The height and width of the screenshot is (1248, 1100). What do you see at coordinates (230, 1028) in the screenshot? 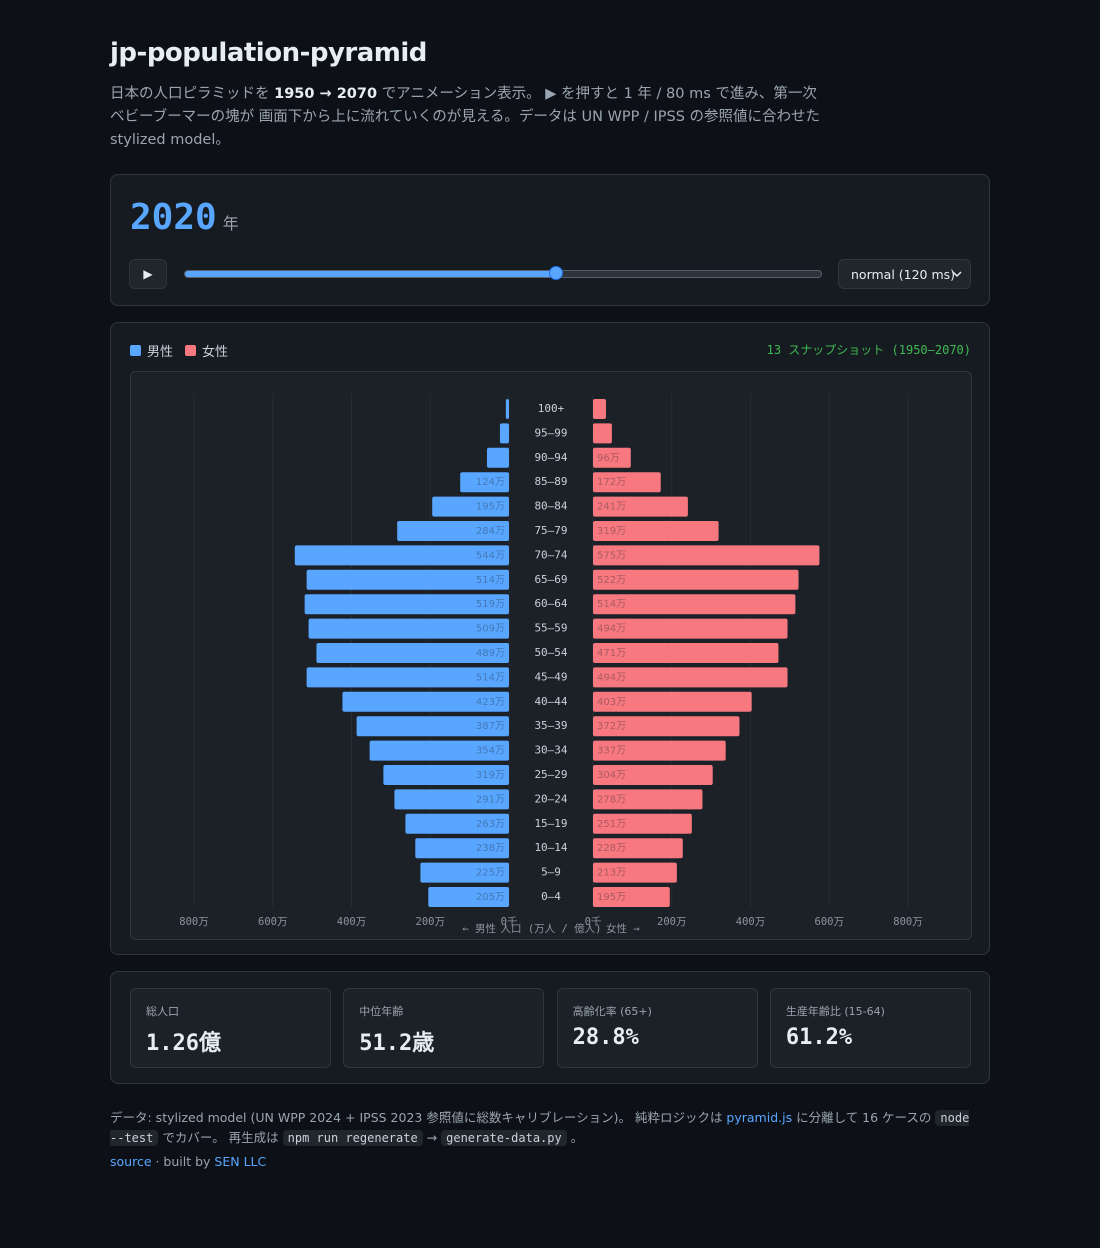
I see `stat-card: 総人口 1.26億` at bounding box center [230, 1028].